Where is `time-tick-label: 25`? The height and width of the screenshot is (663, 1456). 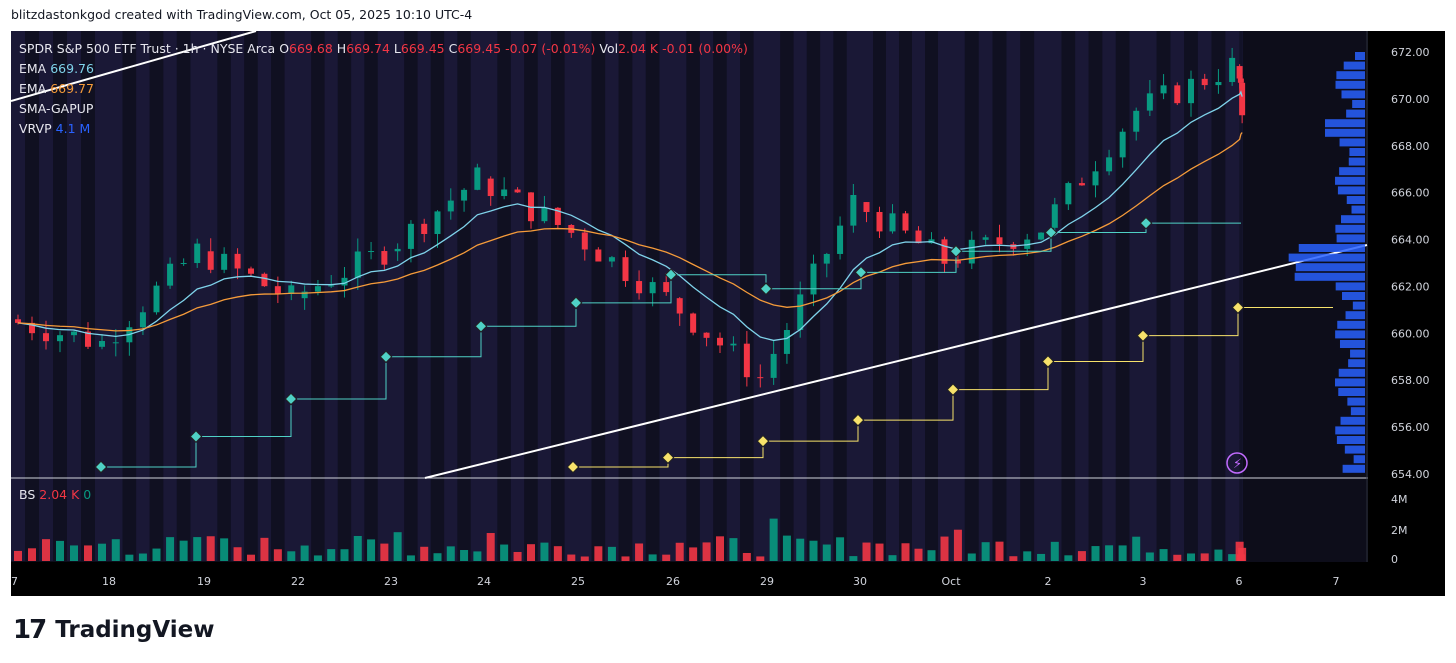 time-tick-label: 25 is located at coordinates (578, 581).